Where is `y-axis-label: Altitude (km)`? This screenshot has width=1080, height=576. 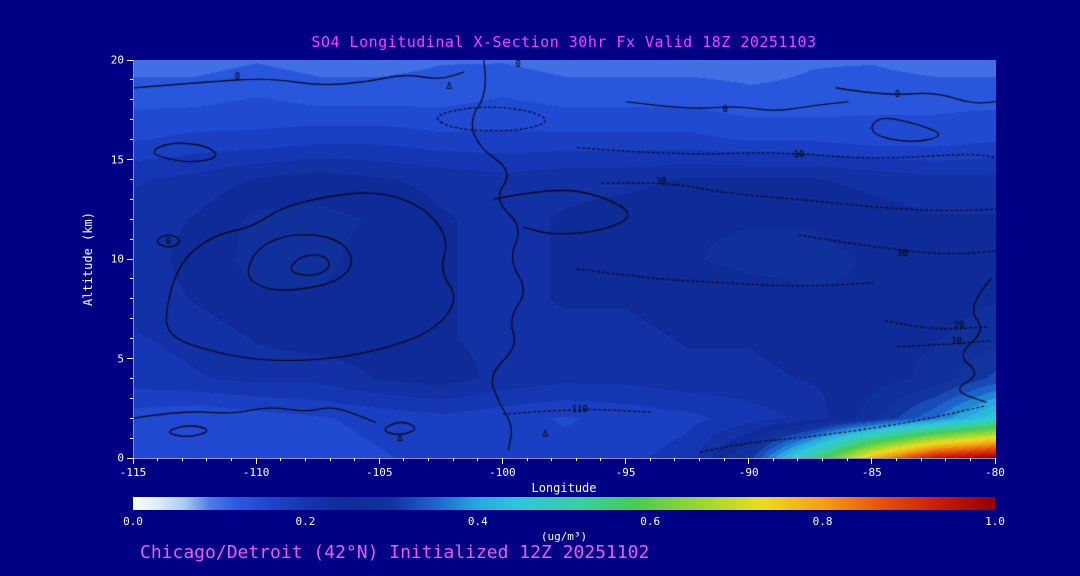 y-axis-label: Altitude (km) is located at coordinates (88, 259).